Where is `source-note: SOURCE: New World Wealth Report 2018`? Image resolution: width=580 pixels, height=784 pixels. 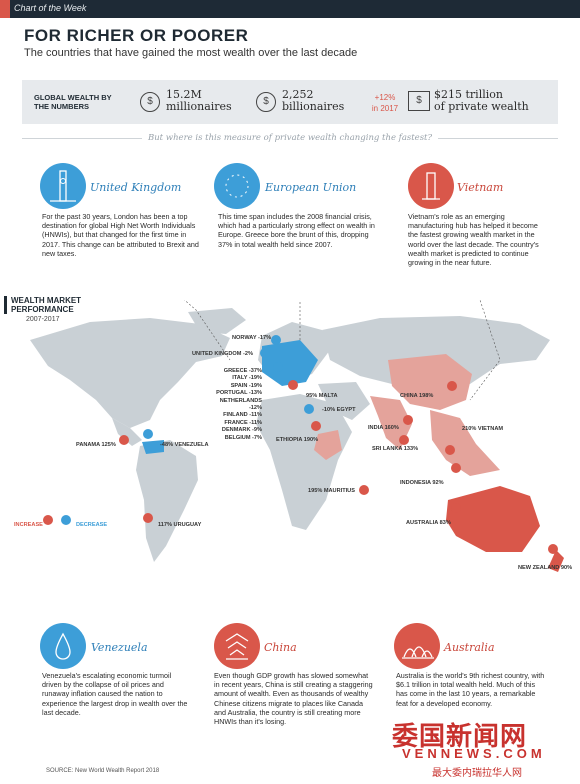
source-note: SOURCE: New World Wealth Report 2018 is located at coordinates (103, 771).